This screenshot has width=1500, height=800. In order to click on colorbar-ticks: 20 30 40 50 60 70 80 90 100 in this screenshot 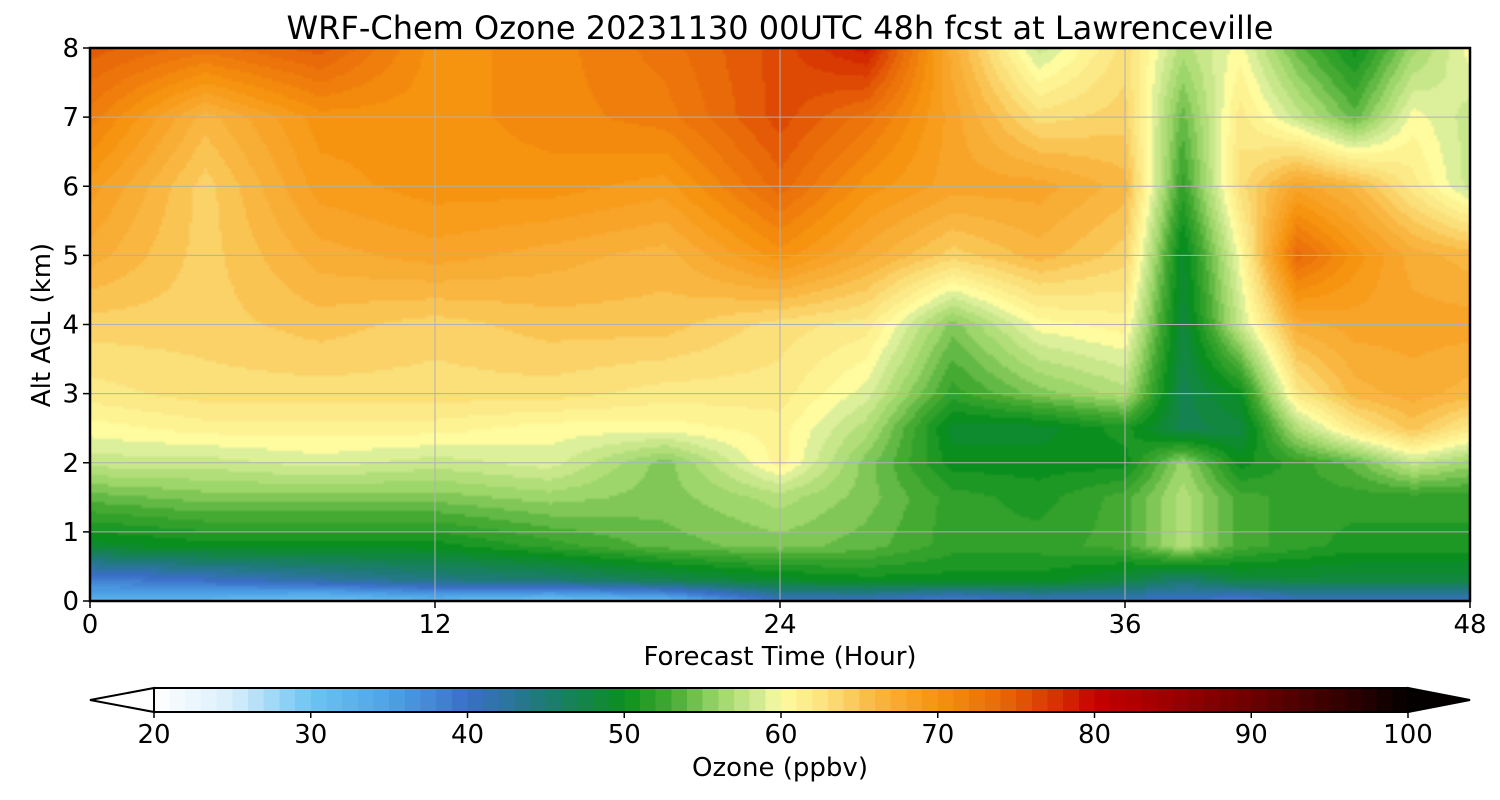, I will do `click(785, 731)`.